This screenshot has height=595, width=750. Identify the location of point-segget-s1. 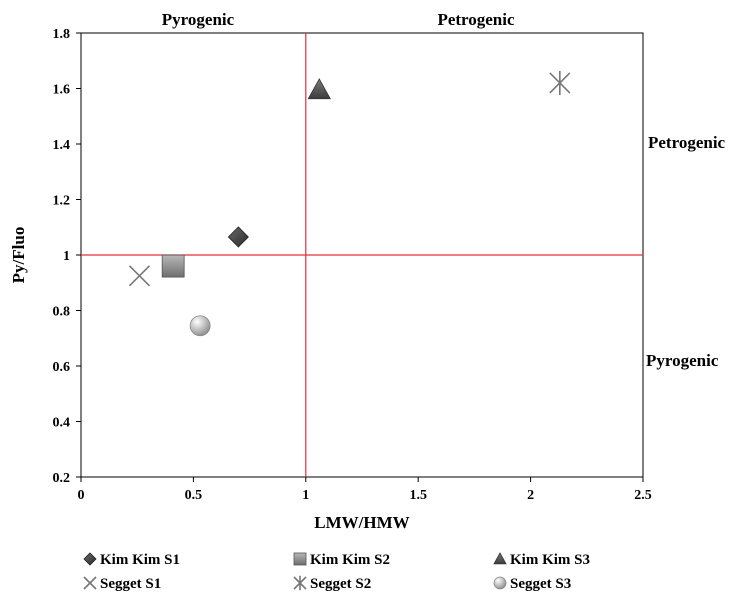
(139, 276).